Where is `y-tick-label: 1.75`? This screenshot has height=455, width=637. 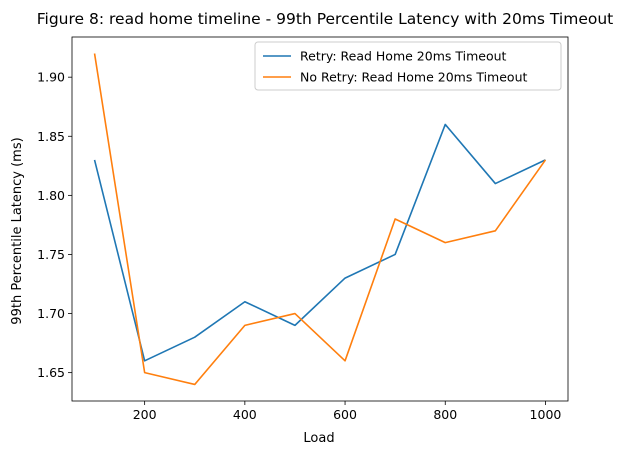
y-tick-label: 1.75 is located at coordinates (51, 254).